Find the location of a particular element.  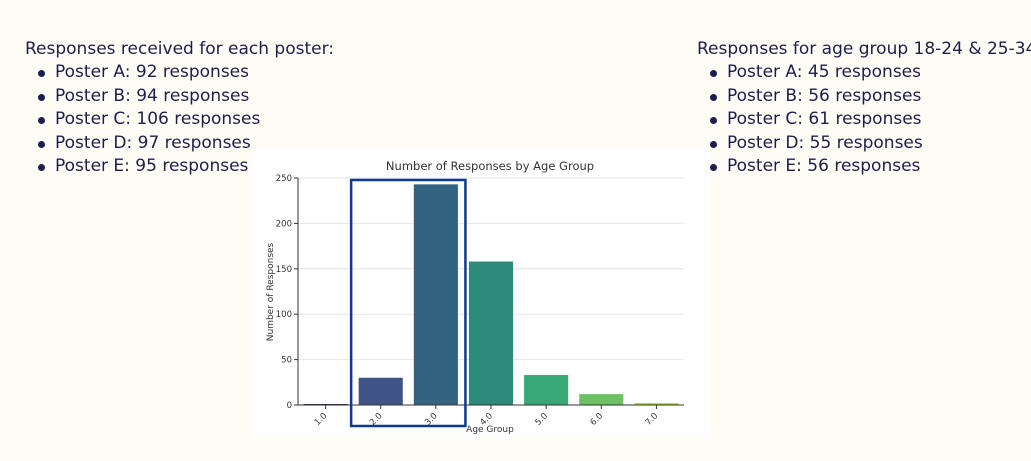

y-tick-label: 200 is located at coordinates (284, 224).